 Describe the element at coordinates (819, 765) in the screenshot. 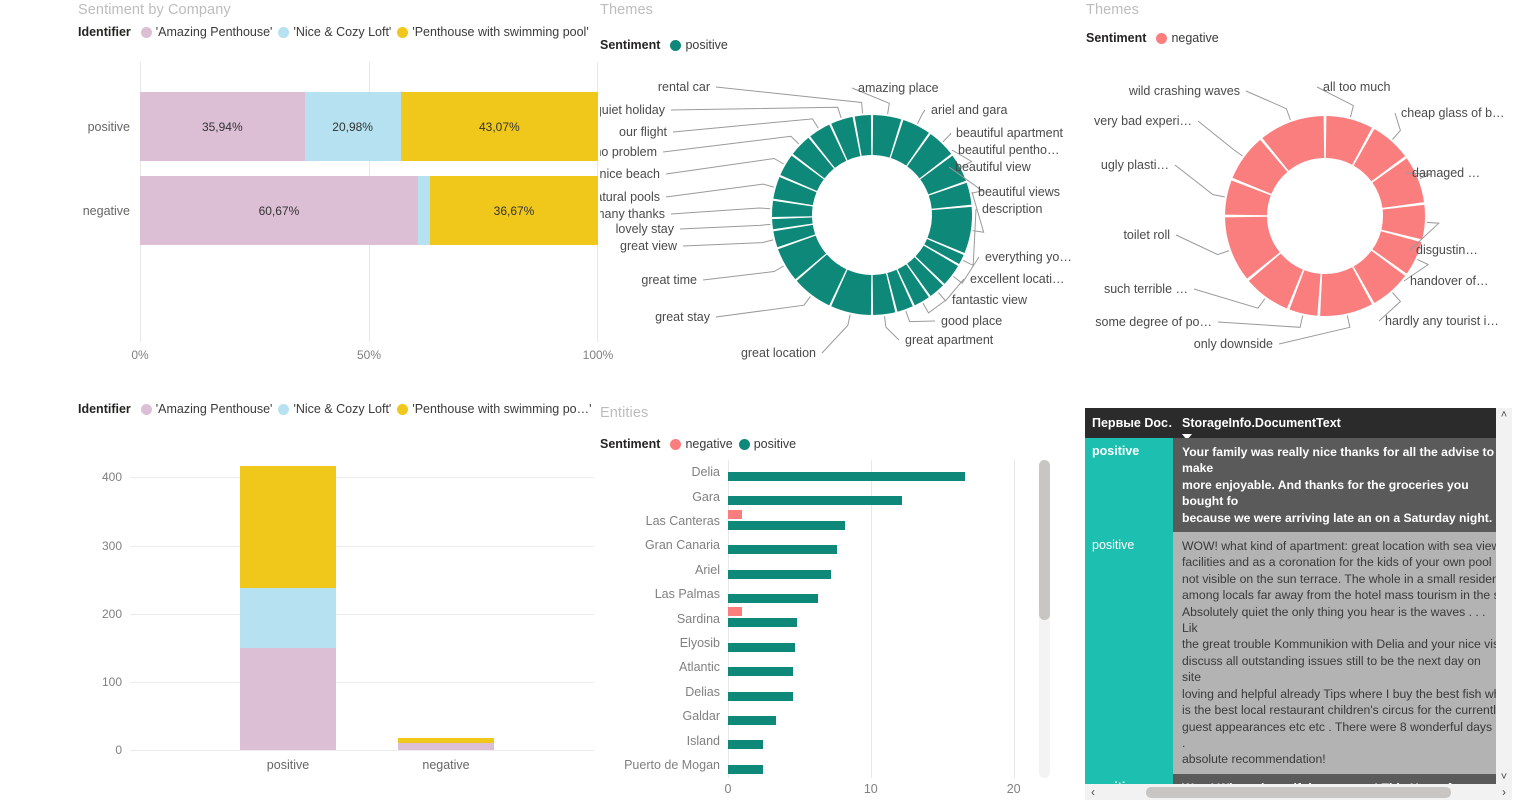

I see `entity-row: Puerto de Mogan` at that location.